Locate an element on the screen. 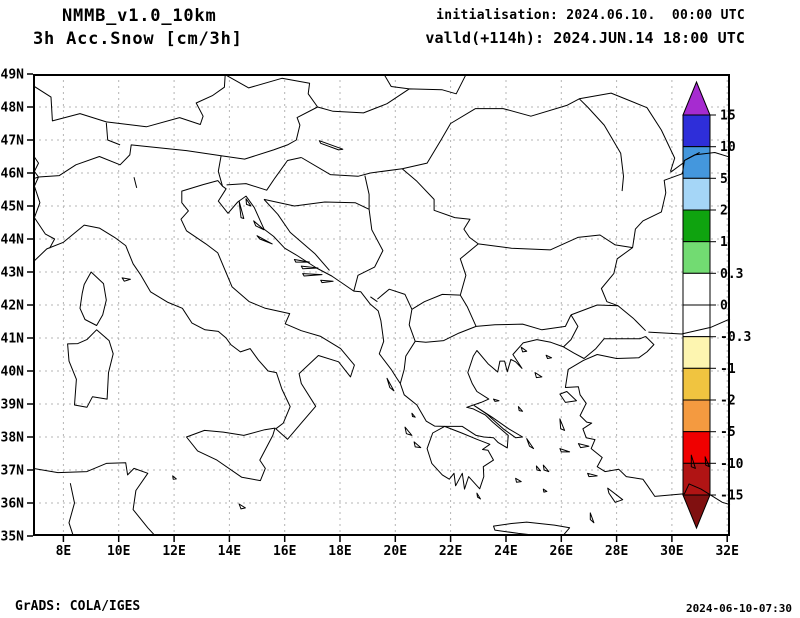 This screenshot has width=800, height=618. lon-label: 14E is located at coordinates (229, 551).